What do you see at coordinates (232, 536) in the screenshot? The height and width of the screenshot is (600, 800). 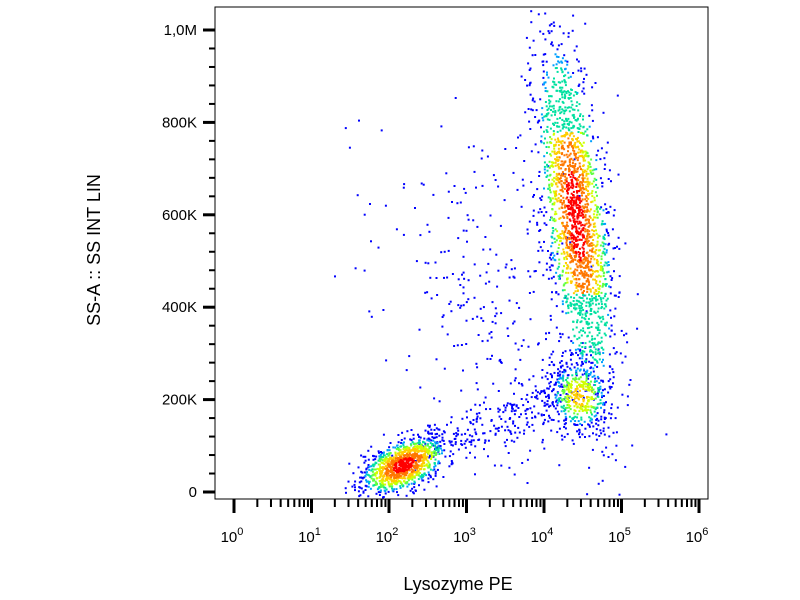 I see `x-tick-label: 100` at bounding box center [232, 536].